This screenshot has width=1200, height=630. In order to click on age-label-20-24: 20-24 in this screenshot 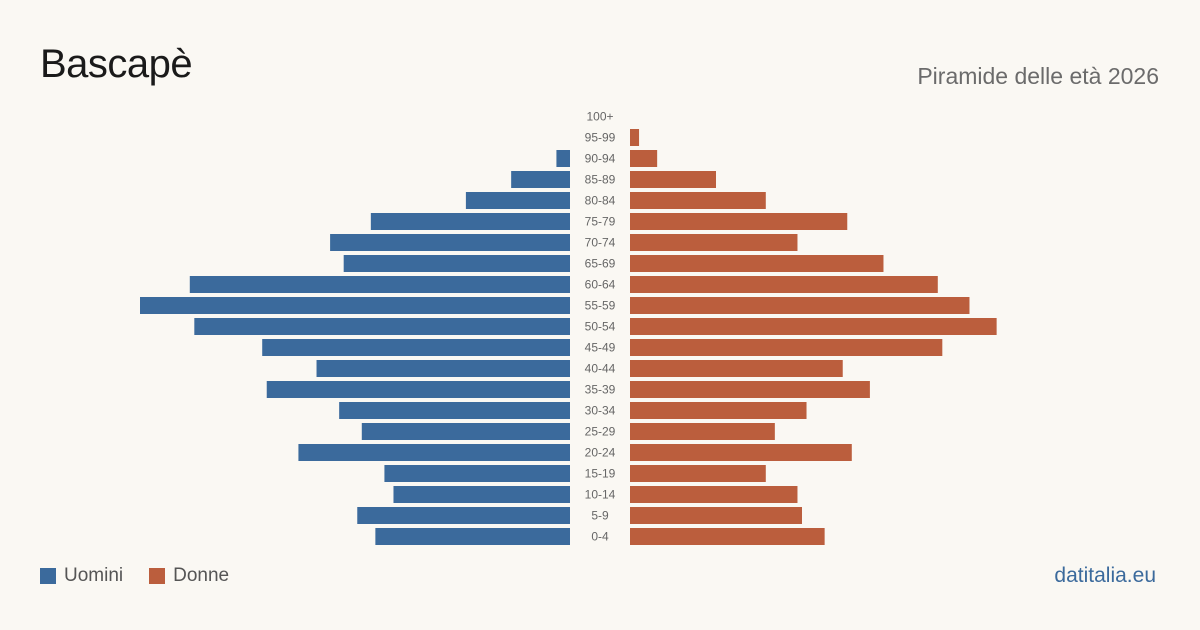, I will do `click(600, 453)`.